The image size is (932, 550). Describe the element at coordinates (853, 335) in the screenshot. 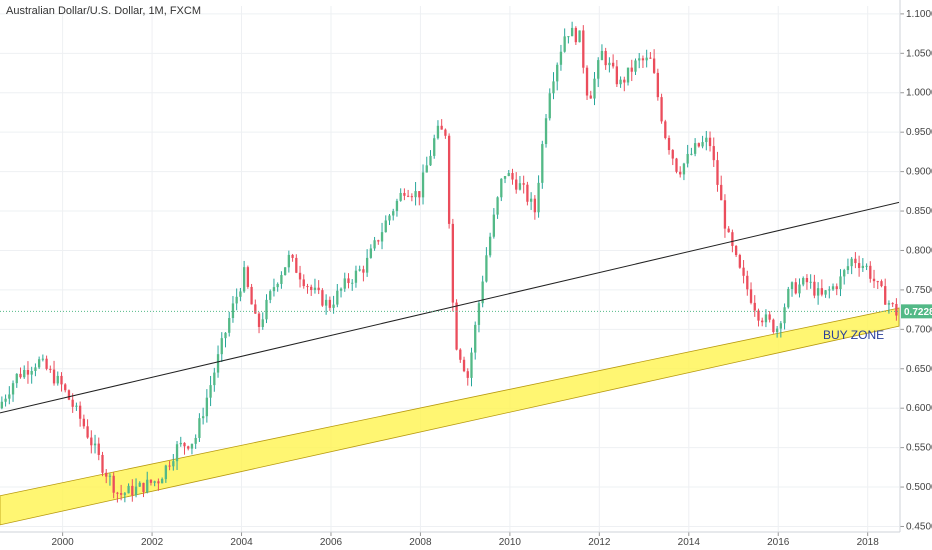

I see `buy-zone-label: BUY ZONE` at that location.